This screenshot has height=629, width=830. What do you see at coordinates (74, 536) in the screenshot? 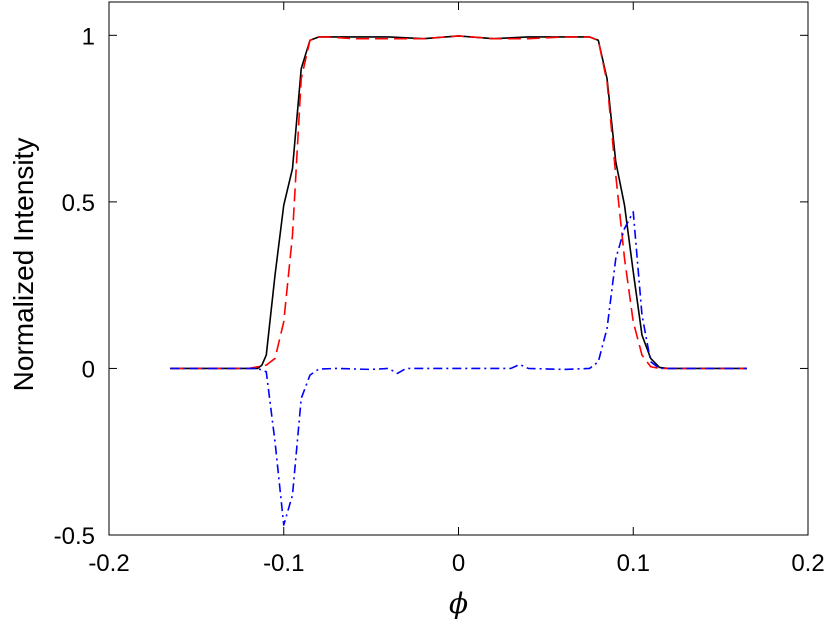
I see `y-tick-label: -0.5` at bounding box center [74, 536].